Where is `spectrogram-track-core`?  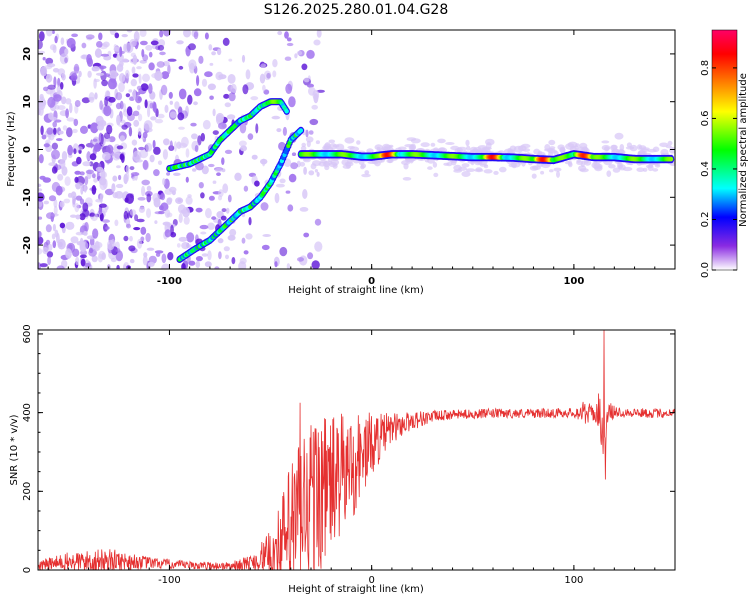 spectrogram-track-core is located at coordinates (286, 111).